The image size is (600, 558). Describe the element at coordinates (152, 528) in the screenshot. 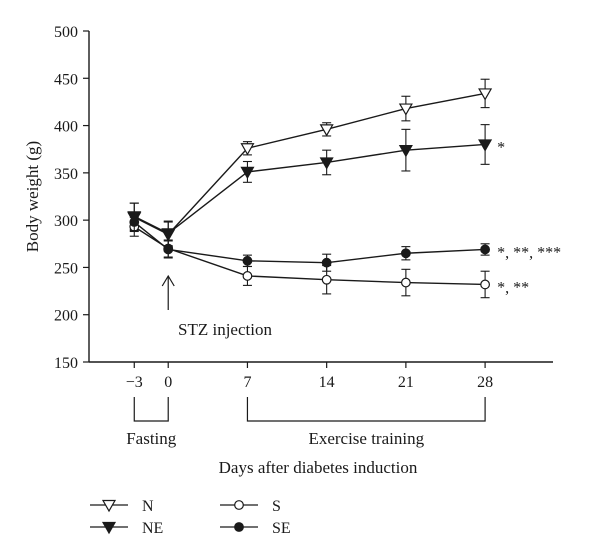

I see `legend-label: NE` at that location.